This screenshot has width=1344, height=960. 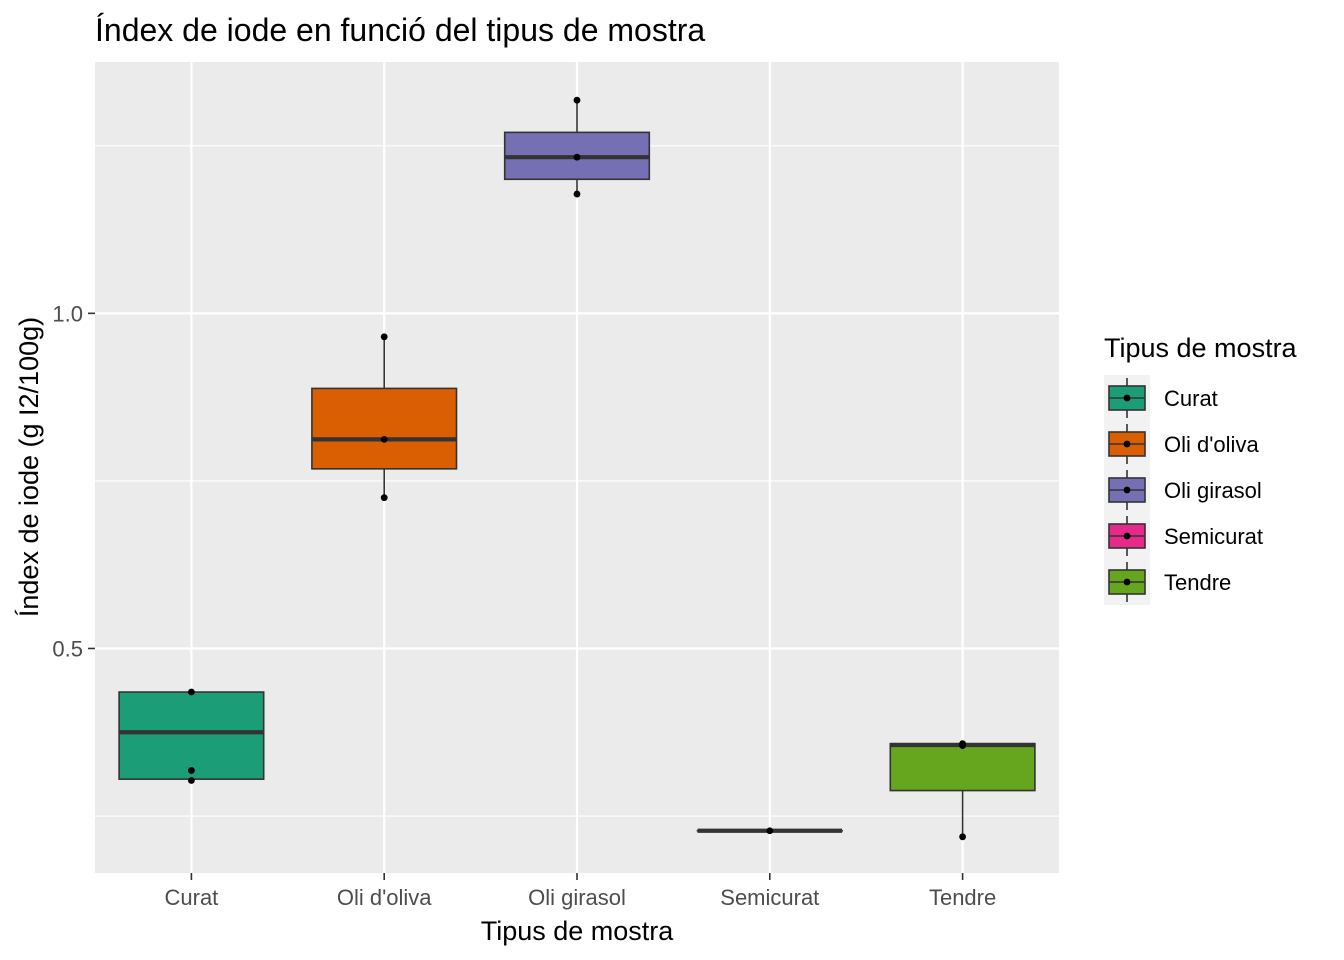 What do you see at coordinates (769, 897) in the screenshot?
I see `x-tick-label: Semicurat` at bounding box center [769, 897].